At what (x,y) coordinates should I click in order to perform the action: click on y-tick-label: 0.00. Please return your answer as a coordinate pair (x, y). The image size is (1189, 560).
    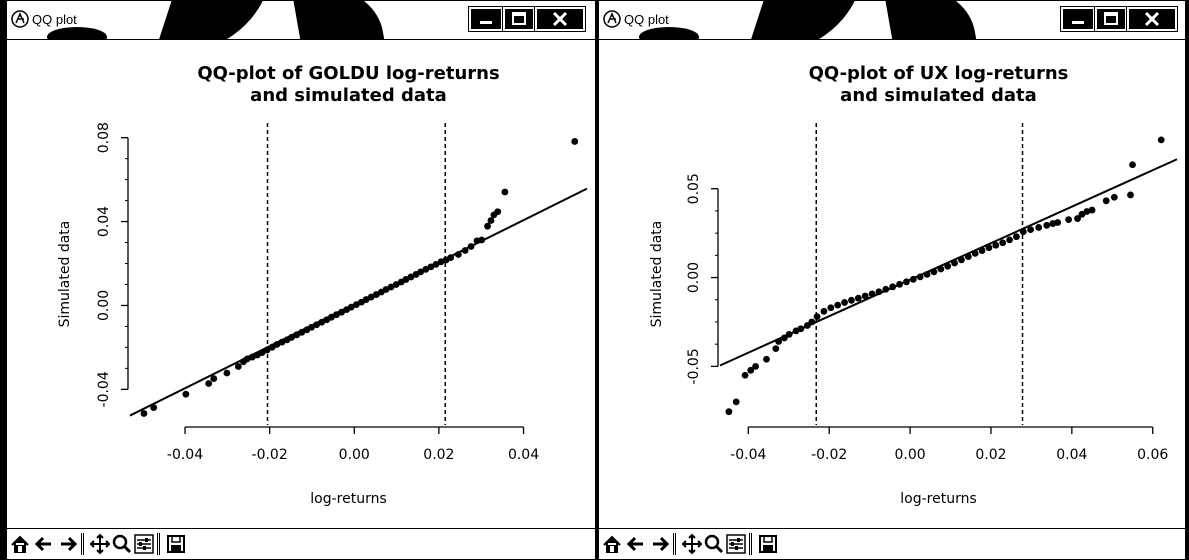
    Looking at the image, I should click on (694, 277).